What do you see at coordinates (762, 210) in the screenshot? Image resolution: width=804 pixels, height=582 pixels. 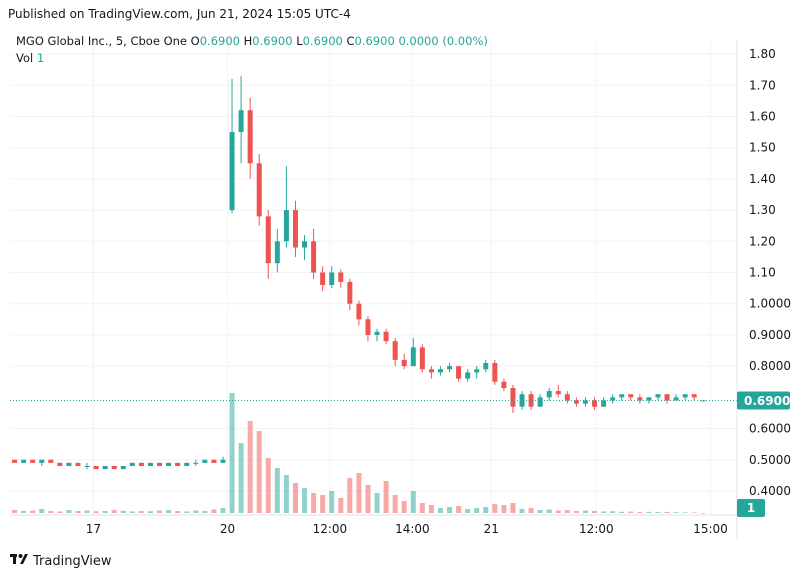 I see `y-tick-label: 1.30` at bounding box center [762, 210].